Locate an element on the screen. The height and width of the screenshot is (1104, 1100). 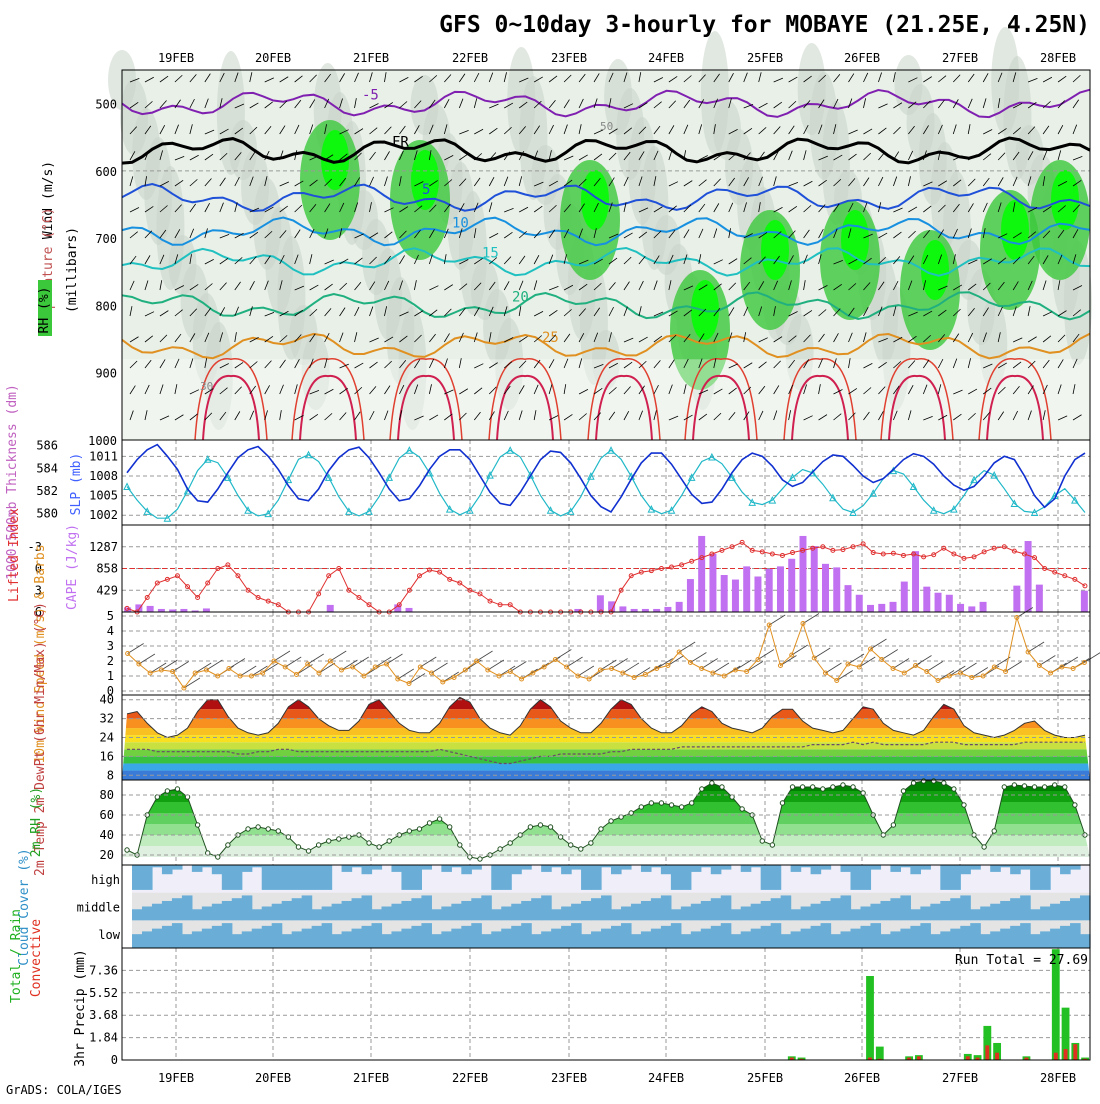
date-tick-top: 27FEB is located at coordinates (960, 58).